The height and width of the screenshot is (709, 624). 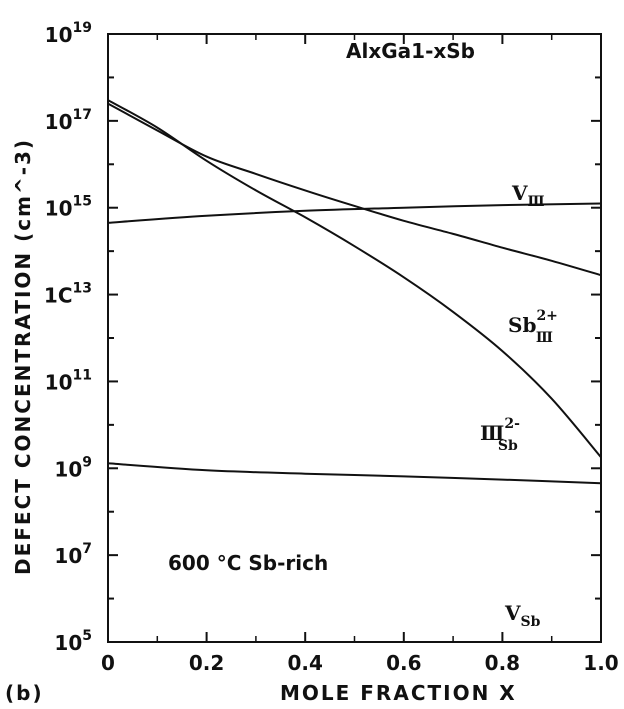 I want to click on condition-annotation: 600 °C Sb-rich, so click(x=248, y=563).